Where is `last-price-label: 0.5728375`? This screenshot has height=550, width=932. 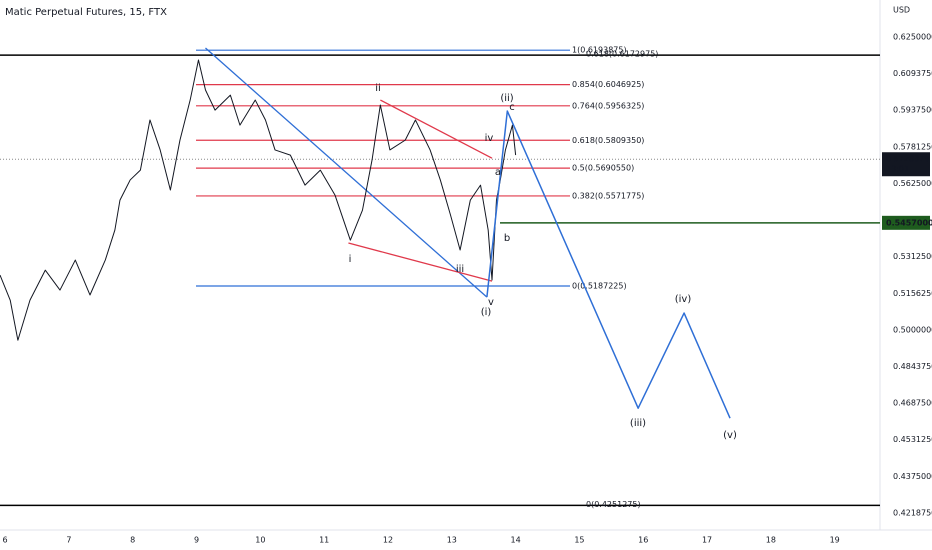
last-price-label: 0.5728375 is located at coordinates (907, 159).